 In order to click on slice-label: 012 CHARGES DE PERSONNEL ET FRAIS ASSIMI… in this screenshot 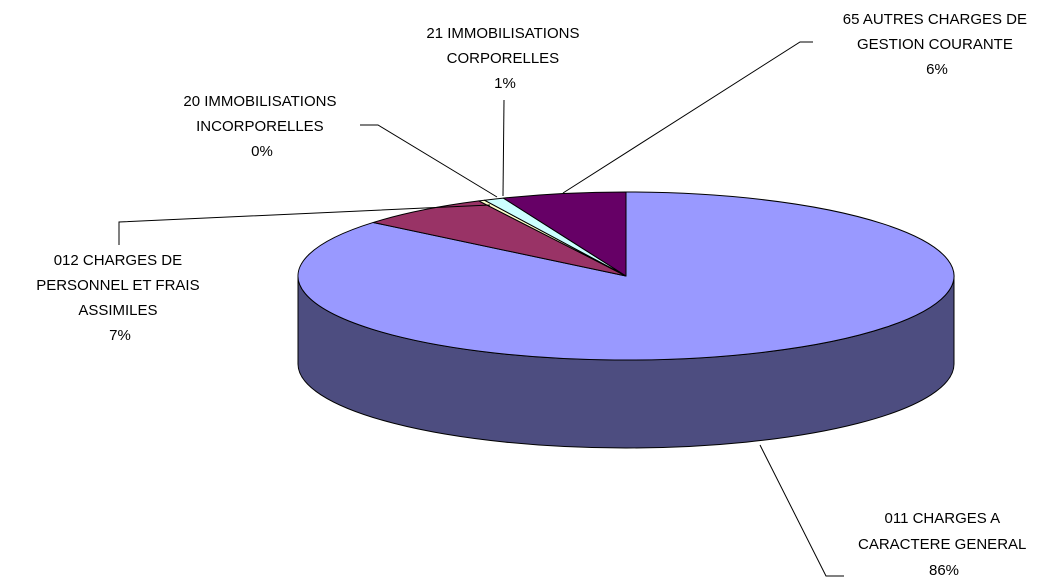, I will do `click(120, 298)`.